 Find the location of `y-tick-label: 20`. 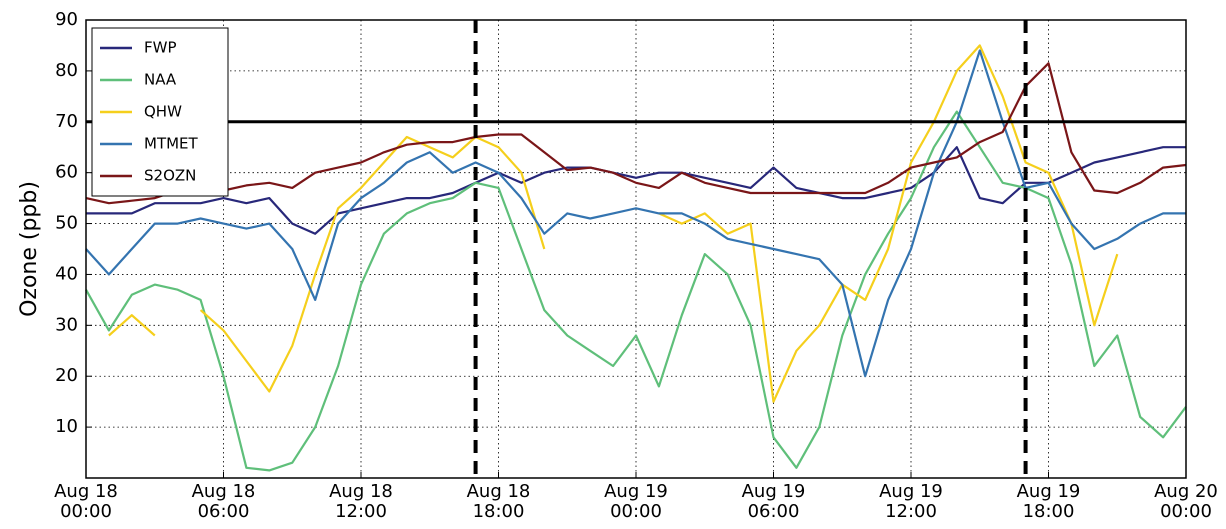

y-tick-label: 20 is located at coordinates (66, 375).